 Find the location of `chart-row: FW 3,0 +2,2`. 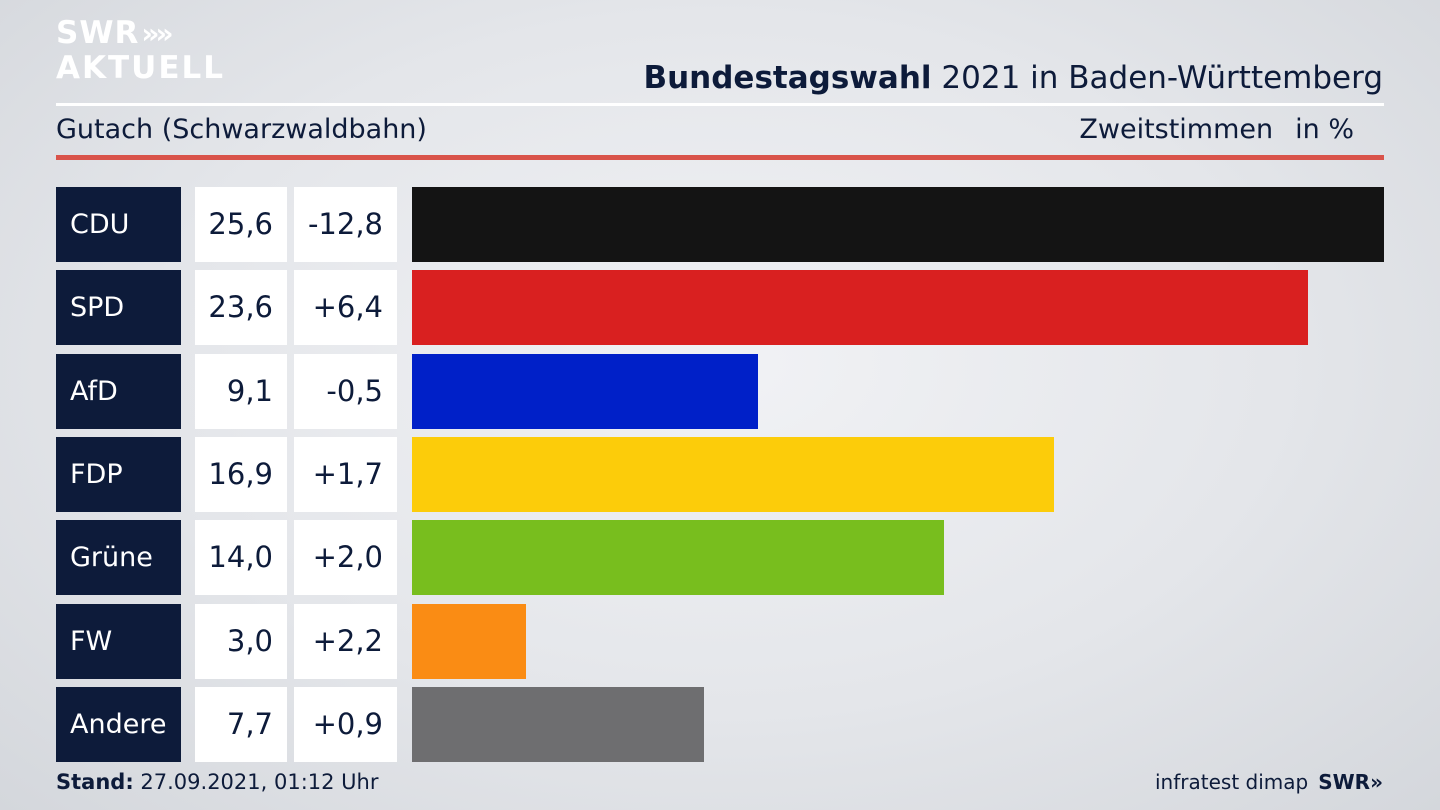

chart-row: FW 3,0 +2,2 is located at coordinates (720, 641).